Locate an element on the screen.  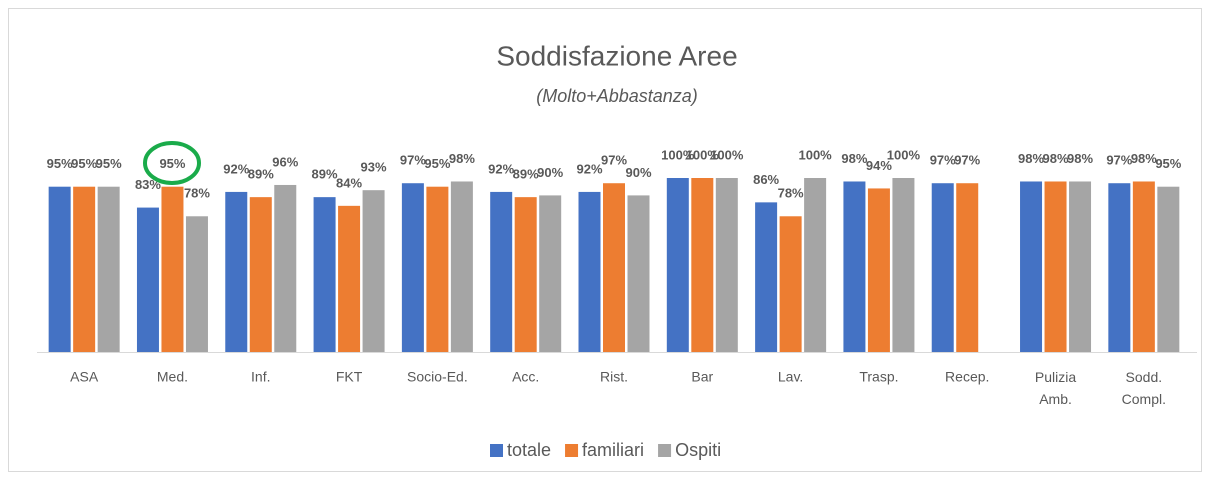
x-tick-label: Recep. is located at coordinates (967, 377).